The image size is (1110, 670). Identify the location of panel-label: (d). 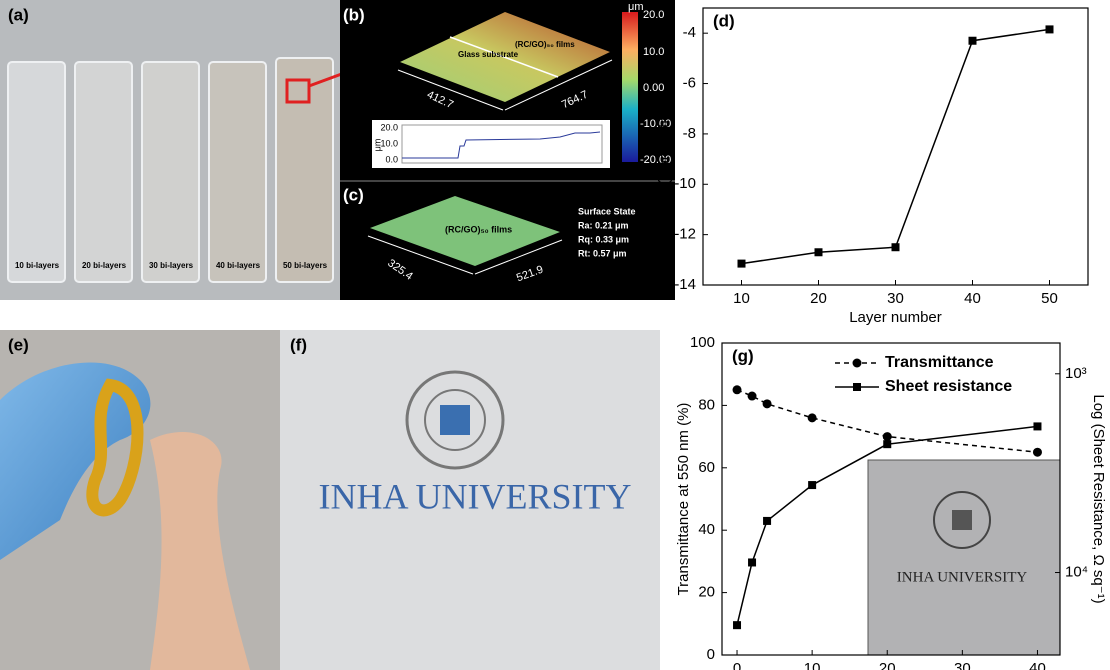
(724, 20).